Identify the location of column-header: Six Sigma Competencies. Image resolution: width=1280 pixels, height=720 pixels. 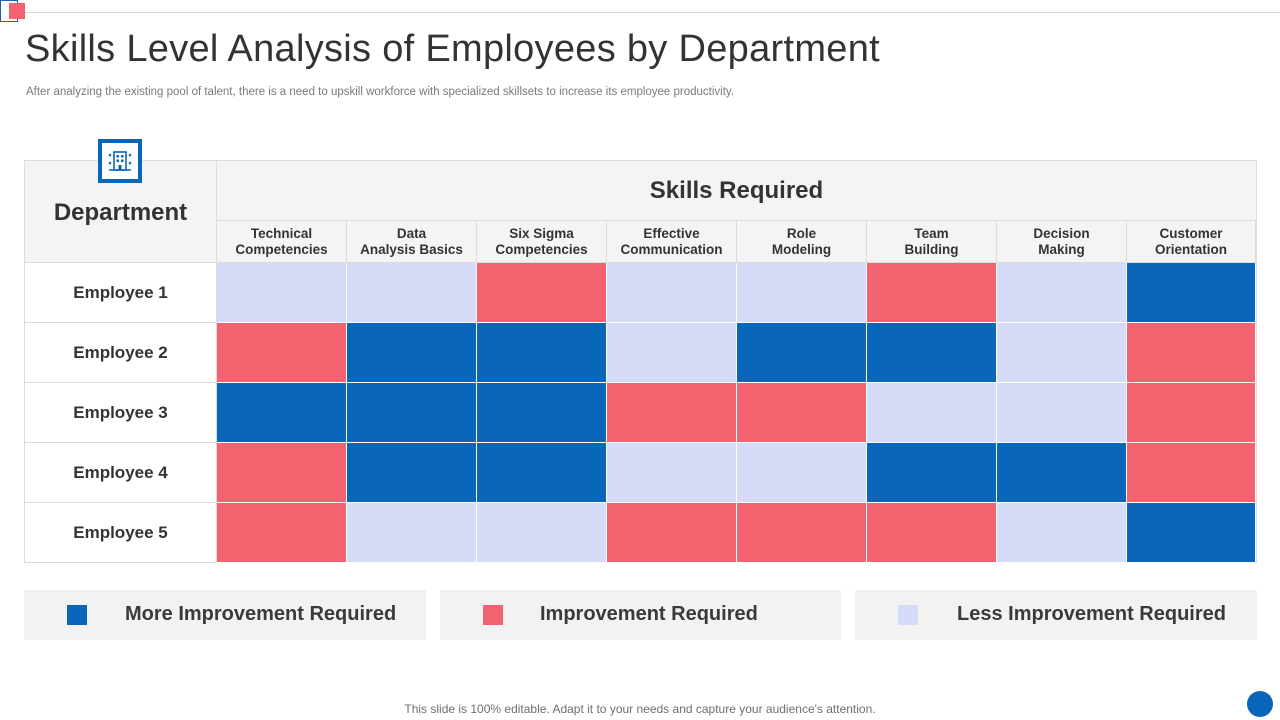
(542, 242).